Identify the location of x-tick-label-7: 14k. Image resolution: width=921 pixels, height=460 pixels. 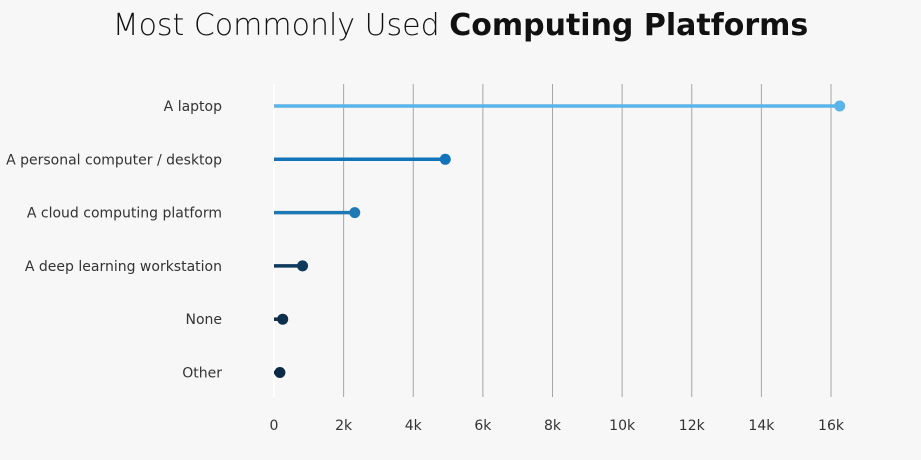
(761, 426).